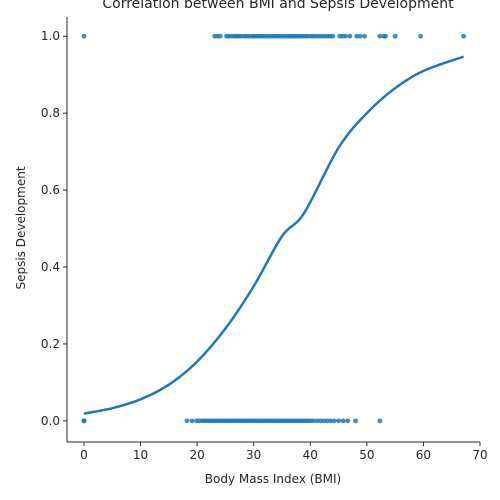  Describe the element at coordinates (423, 455) in the screenshot. I see `x-tick-label: 60` at that location.